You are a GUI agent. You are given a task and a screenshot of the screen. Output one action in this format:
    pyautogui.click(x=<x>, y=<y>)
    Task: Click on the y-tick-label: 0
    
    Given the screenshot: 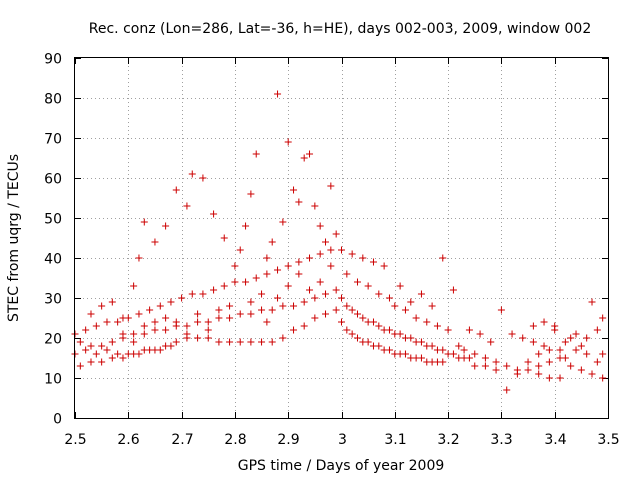 What is the action you would take?
    pyautogui.click(x=57, y=420)
    